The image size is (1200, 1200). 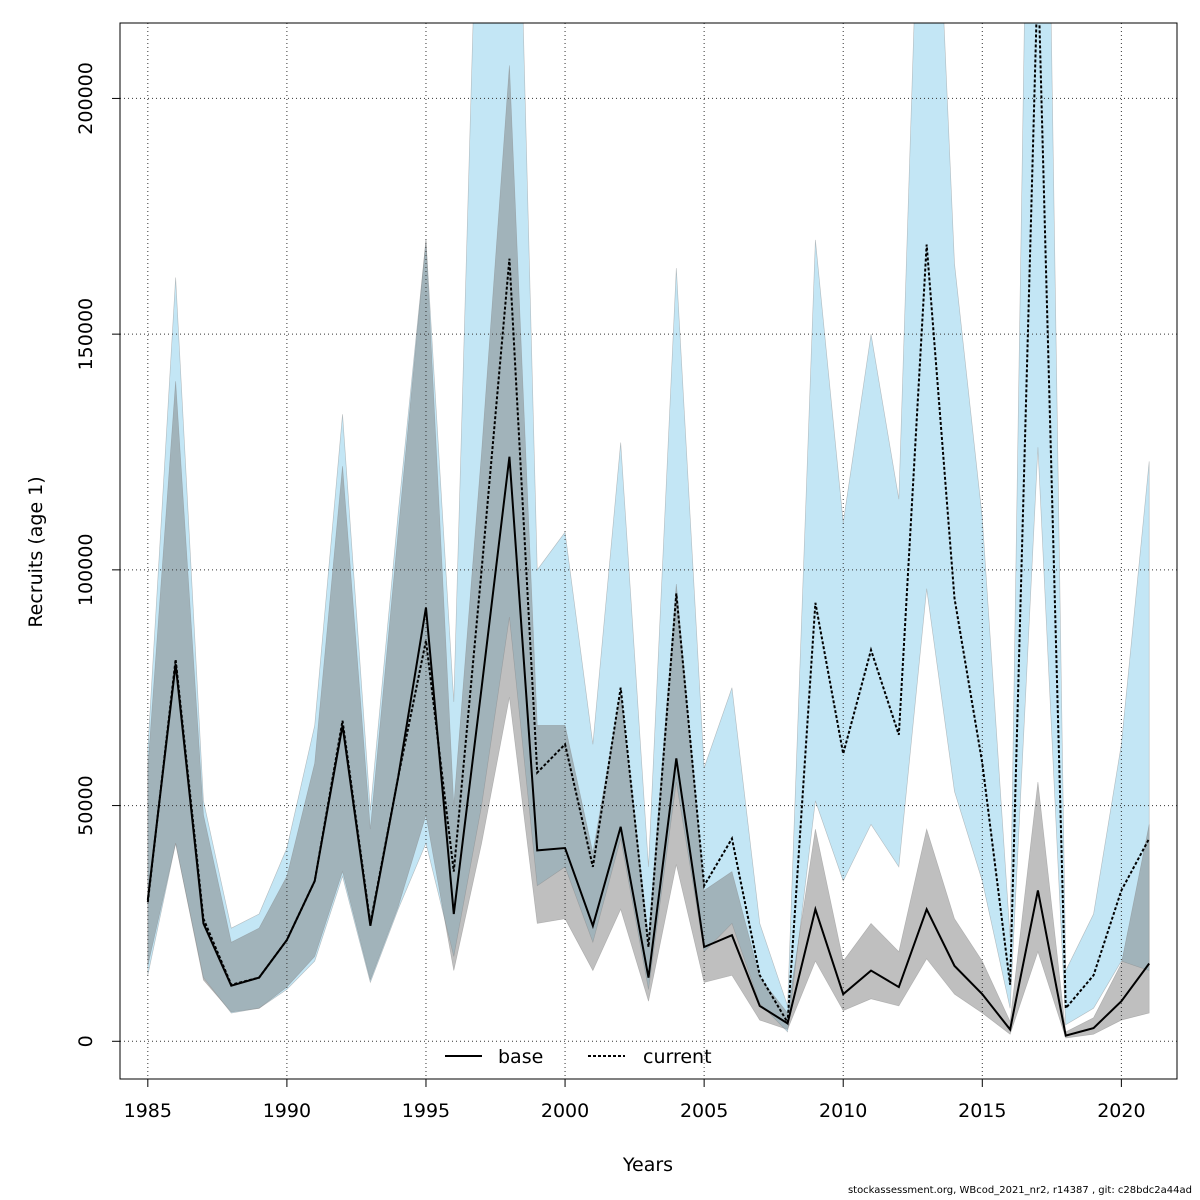 What do you see at coordinates (287, 1111) in the screenshot?
I see `x-tick-label: 1990` at bounding box center [287, 1111].